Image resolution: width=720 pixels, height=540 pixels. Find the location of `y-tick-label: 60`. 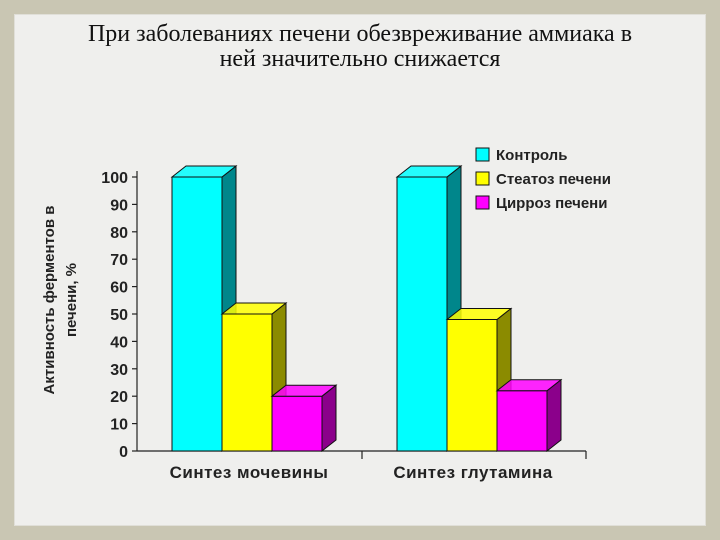

y-tick-label: 60 is located at coordinates (119, 288).